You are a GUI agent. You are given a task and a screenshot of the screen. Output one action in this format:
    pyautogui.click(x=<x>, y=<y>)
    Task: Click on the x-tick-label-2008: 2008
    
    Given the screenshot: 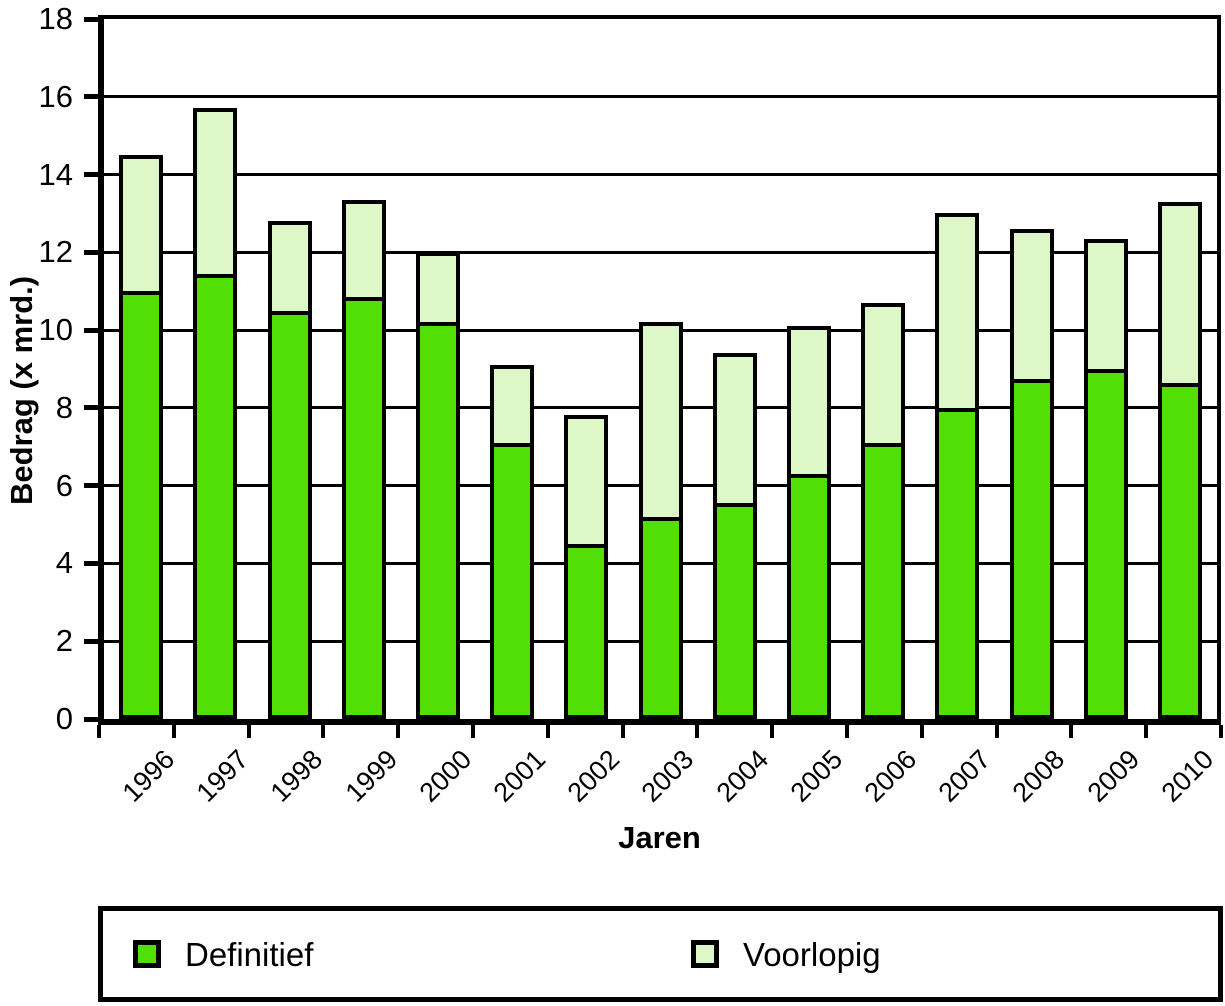 What is the action you would take?
    pyautogui.click(x=1039, y=776)
    